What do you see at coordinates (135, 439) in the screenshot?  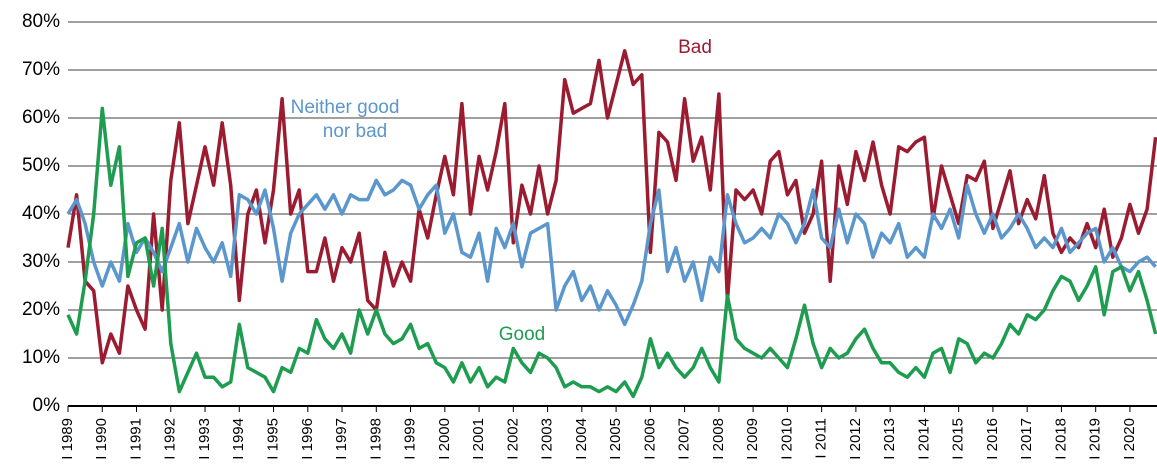 I see `x-tick-label: I 1991` at bounding box center [135, 439].